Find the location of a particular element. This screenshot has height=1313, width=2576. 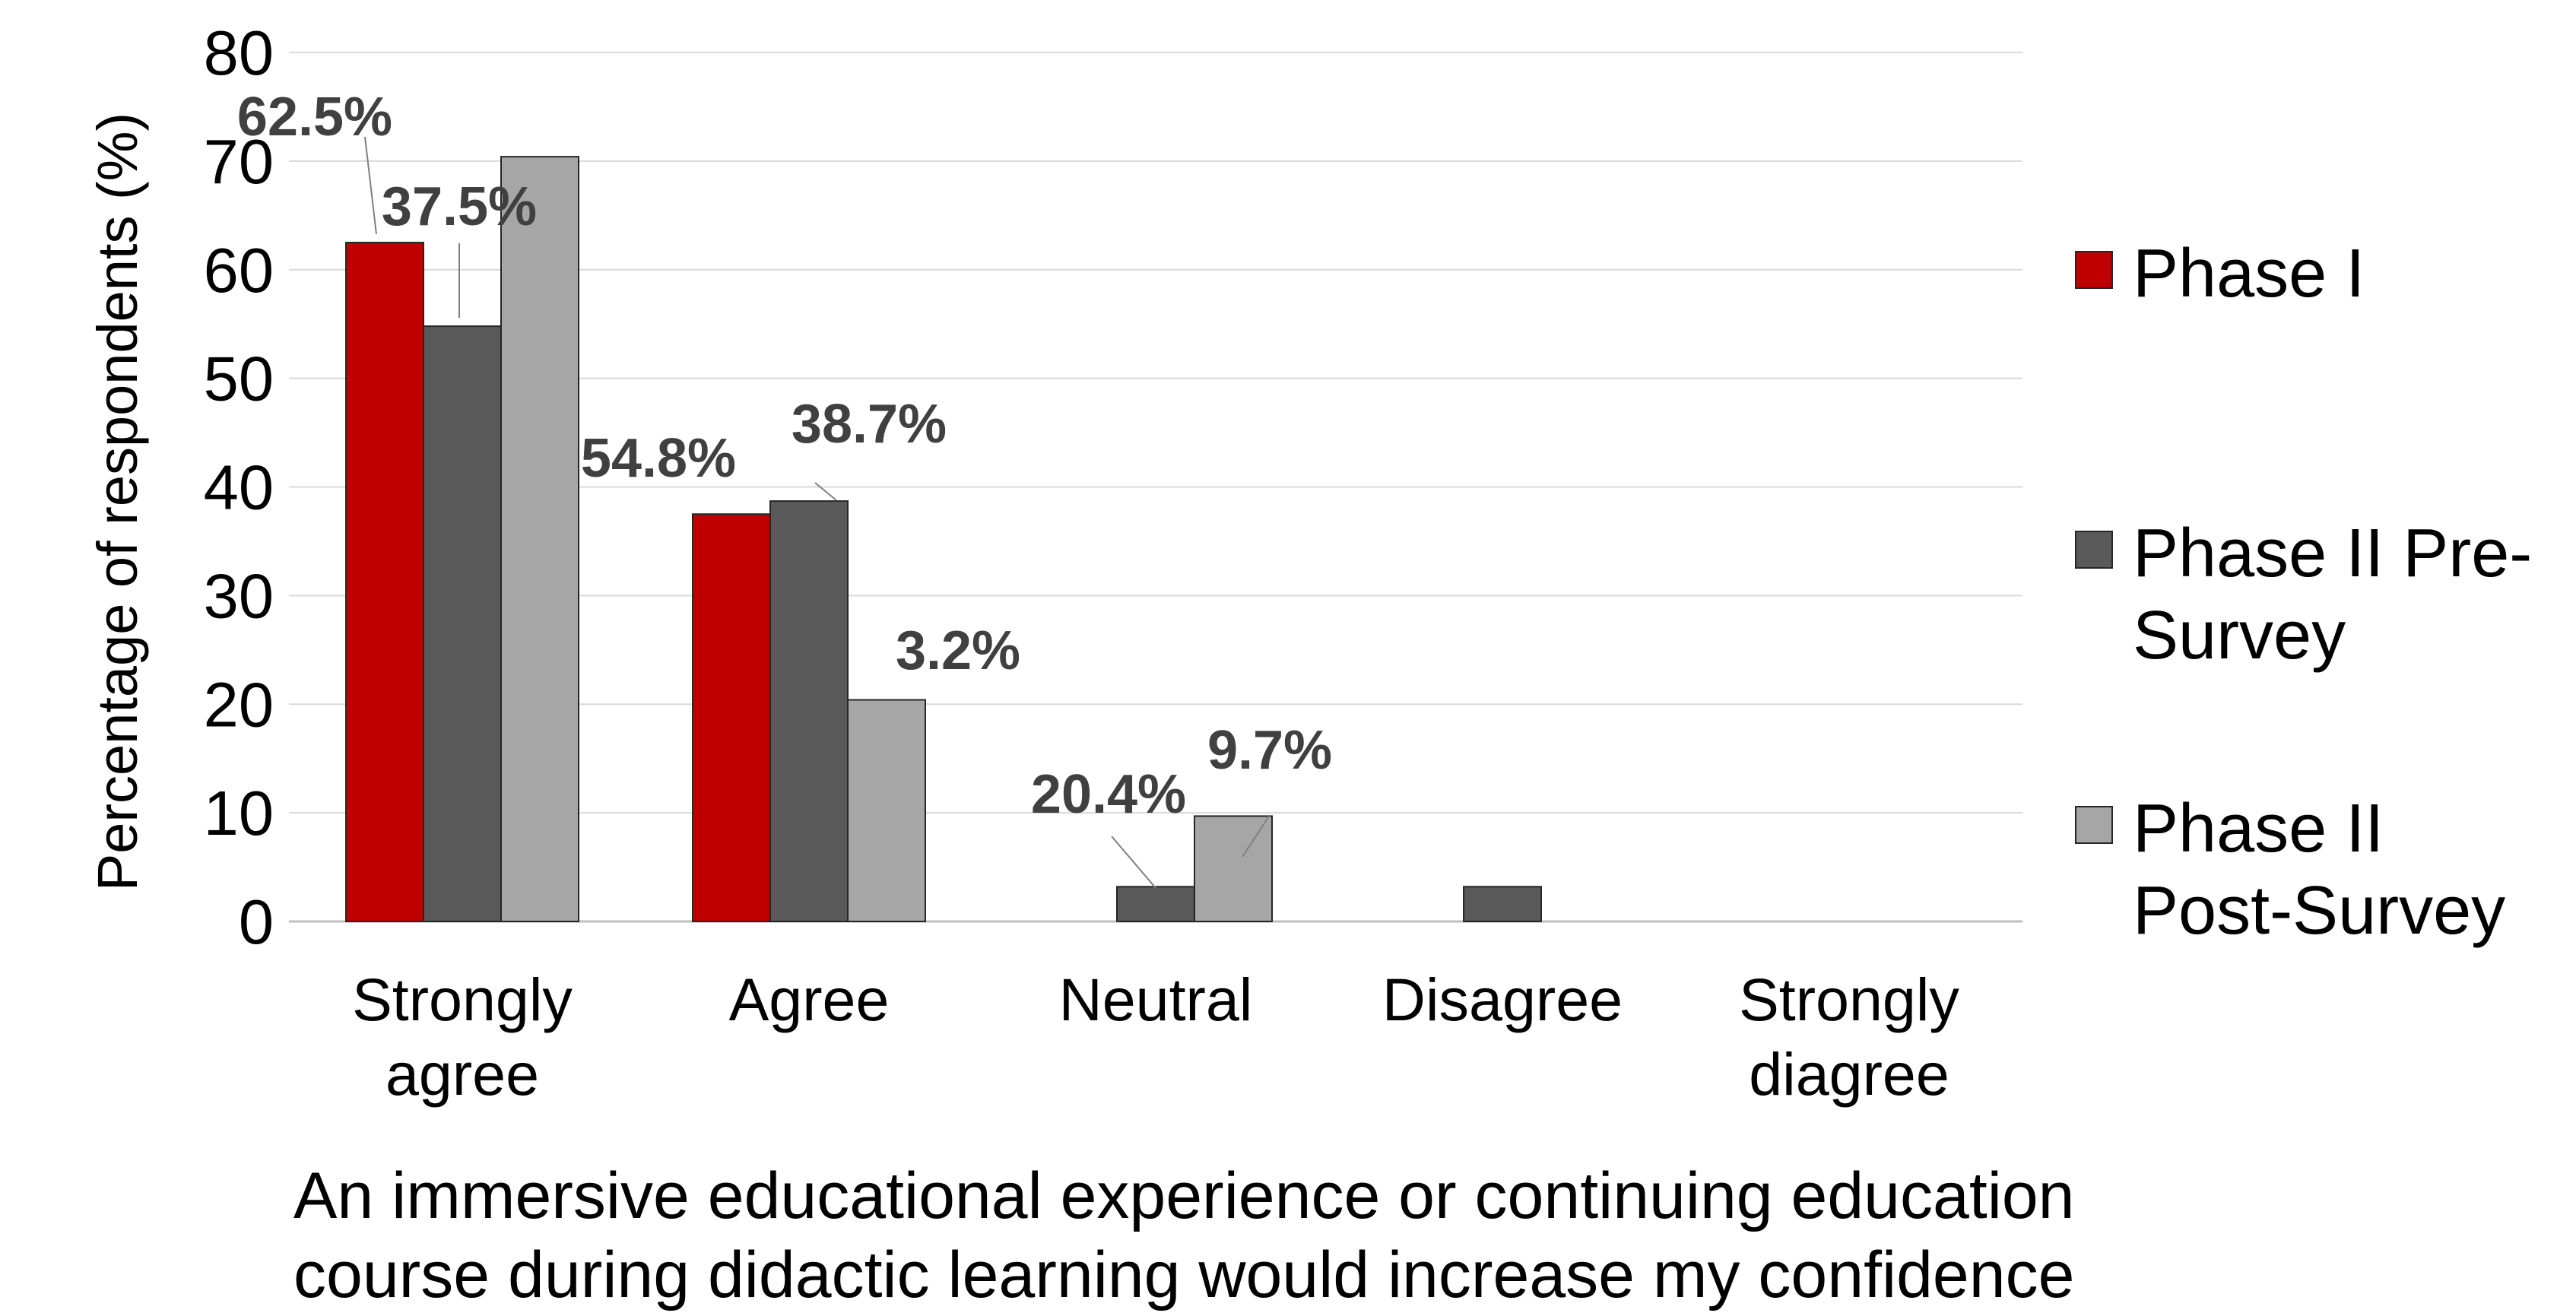

legend-label: Post-Survey is located at coordinates (2319, 911).